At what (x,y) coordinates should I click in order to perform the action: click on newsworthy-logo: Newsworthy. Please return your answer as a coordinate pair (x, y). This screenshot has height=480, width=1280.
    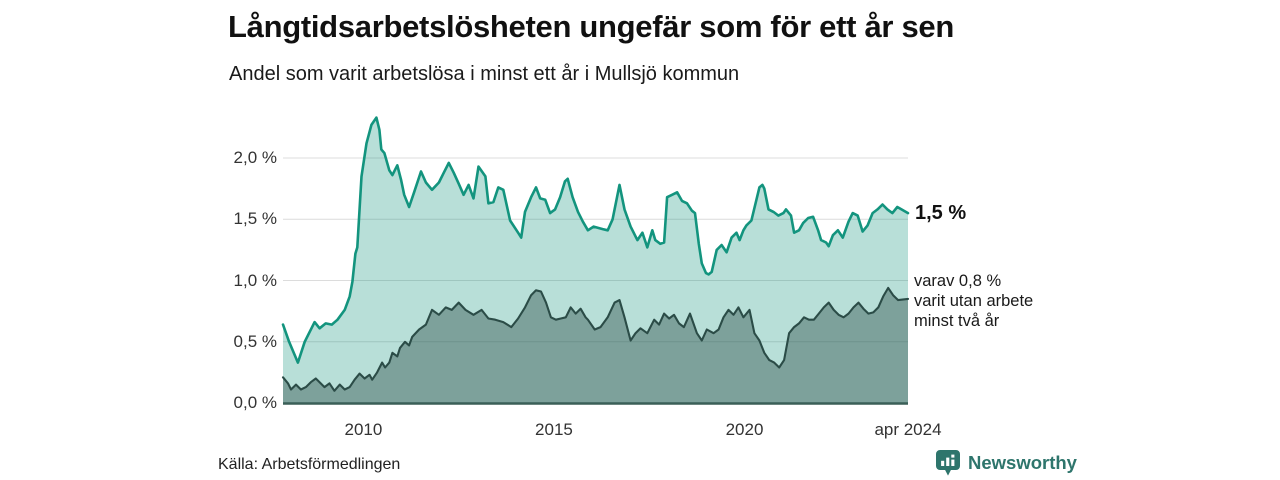
    Looking at the image, I should click on (1006, 463).